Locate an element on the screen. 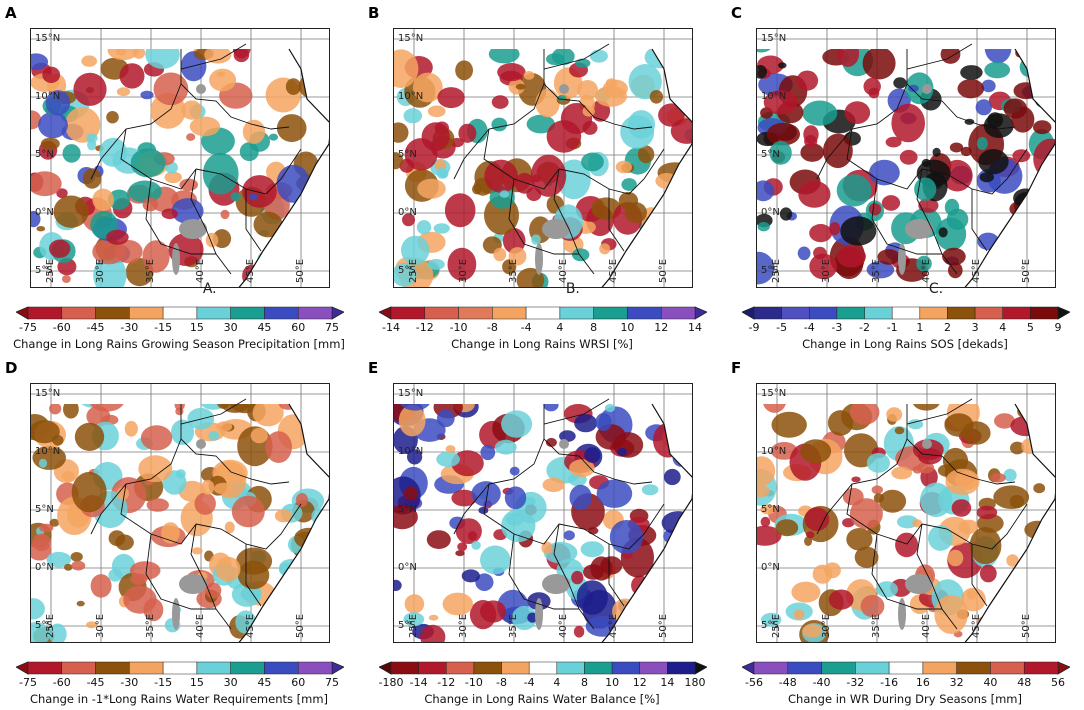 The width and height of the screenshot is (1084, 710). colorbar is located at coordinates (543, 313).